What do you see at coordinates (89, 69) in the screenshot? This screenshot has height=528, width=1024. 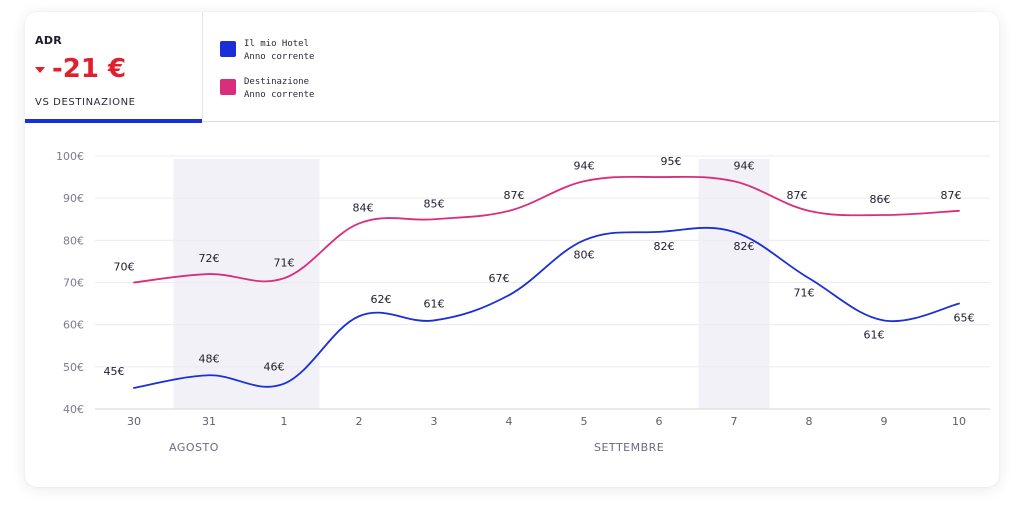 I see `kpi-value: -21 €` at bounding box center [89, 69].